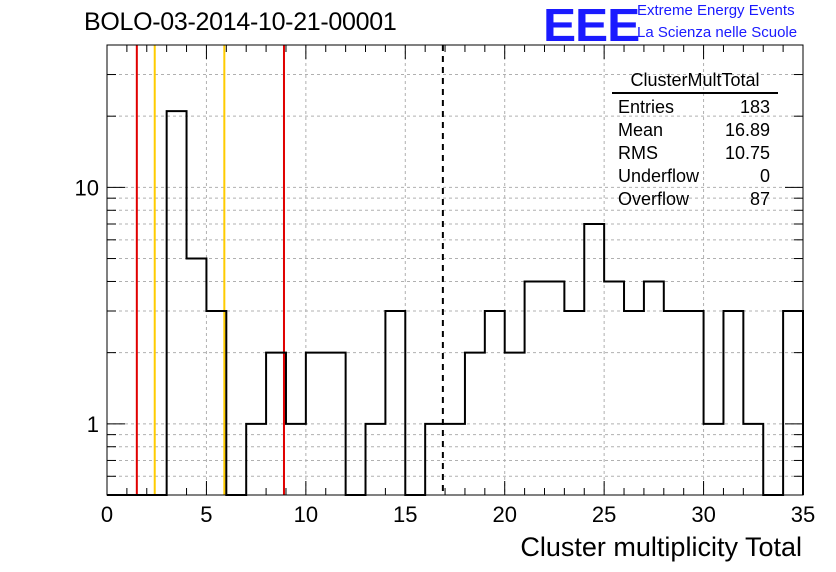  I want to click on x-tick-label: 5, so click(206, 514).